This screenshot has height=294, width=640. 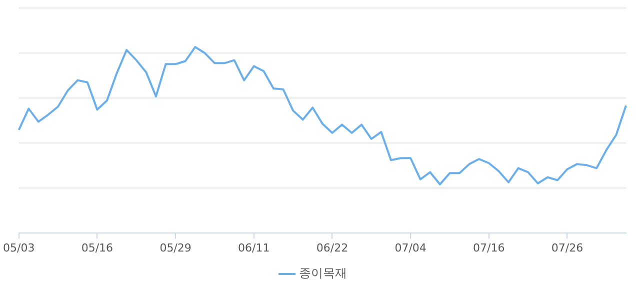 I want to click on x-tick-label: 06/11, so click(x=254, y=247).